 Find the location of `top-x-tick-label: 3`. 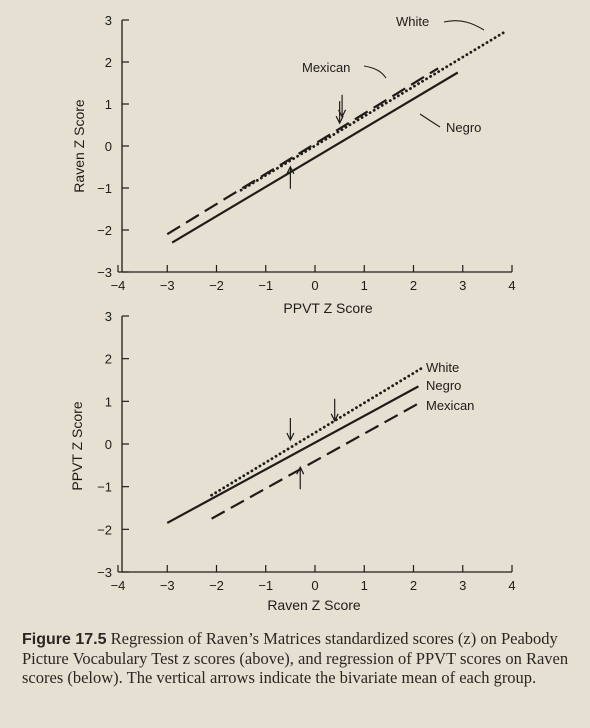

top-x-tick-label: 3 is located at coordinates (462, 285).